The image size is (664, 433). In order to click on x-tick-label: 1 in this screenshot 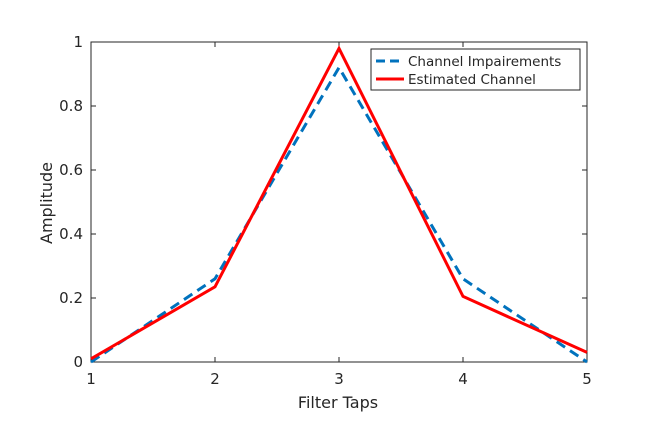, I will do `click(91, 379)`.